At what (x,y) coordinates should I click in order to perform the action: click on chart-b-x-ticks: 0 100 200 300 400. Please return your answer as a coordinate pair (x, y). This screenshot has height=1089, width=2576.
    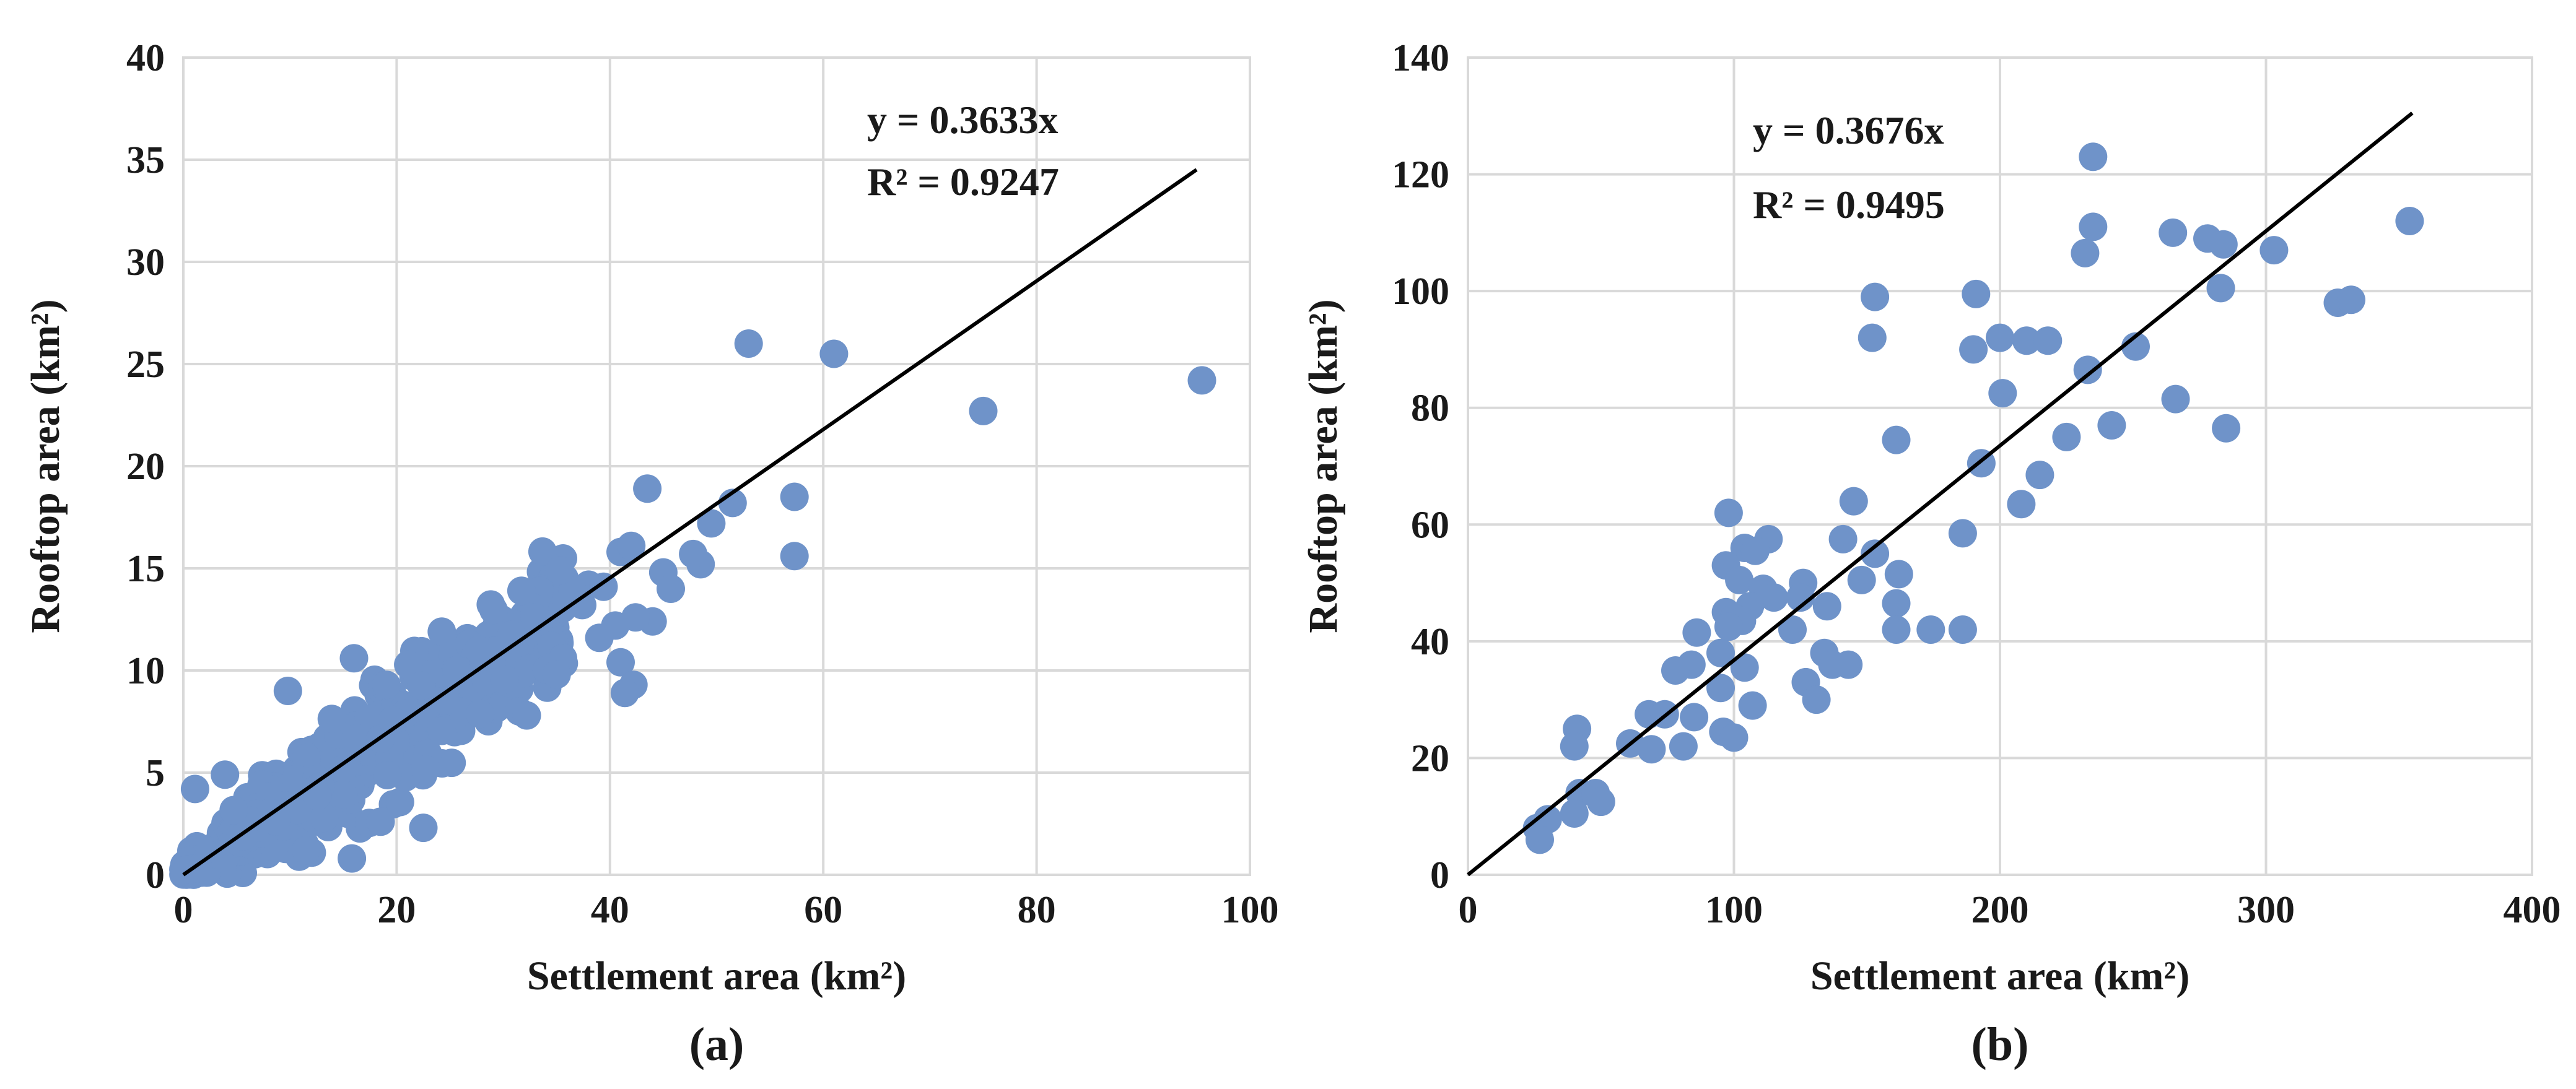
    Looking at the image, I should click on (2010, 910).